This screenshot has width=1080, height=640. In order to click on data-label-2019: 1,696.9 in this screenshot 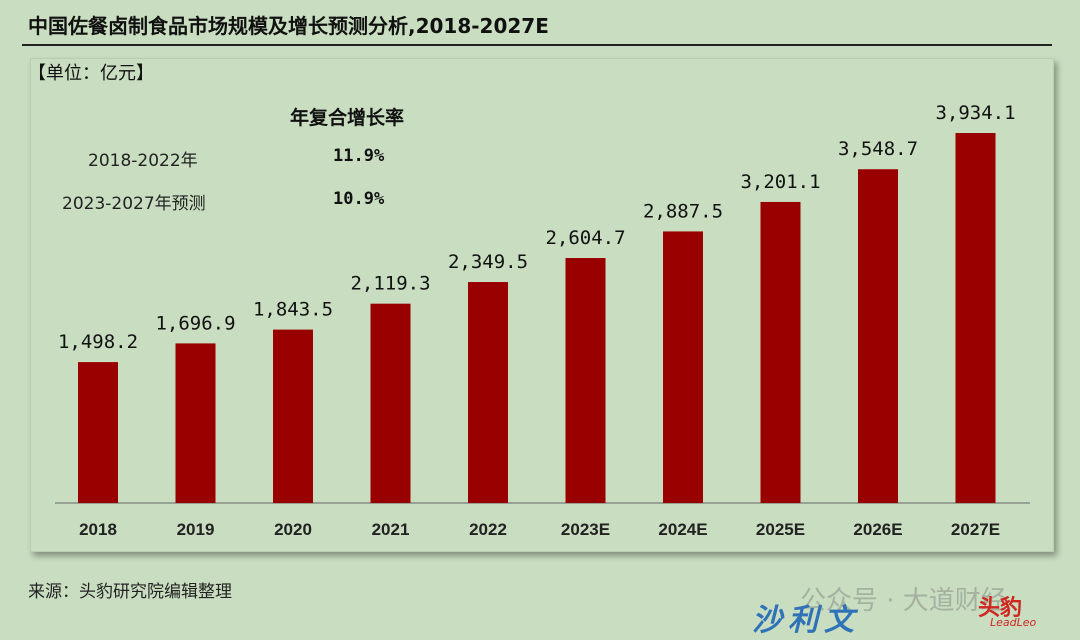, I will do `click(195, 323)`.